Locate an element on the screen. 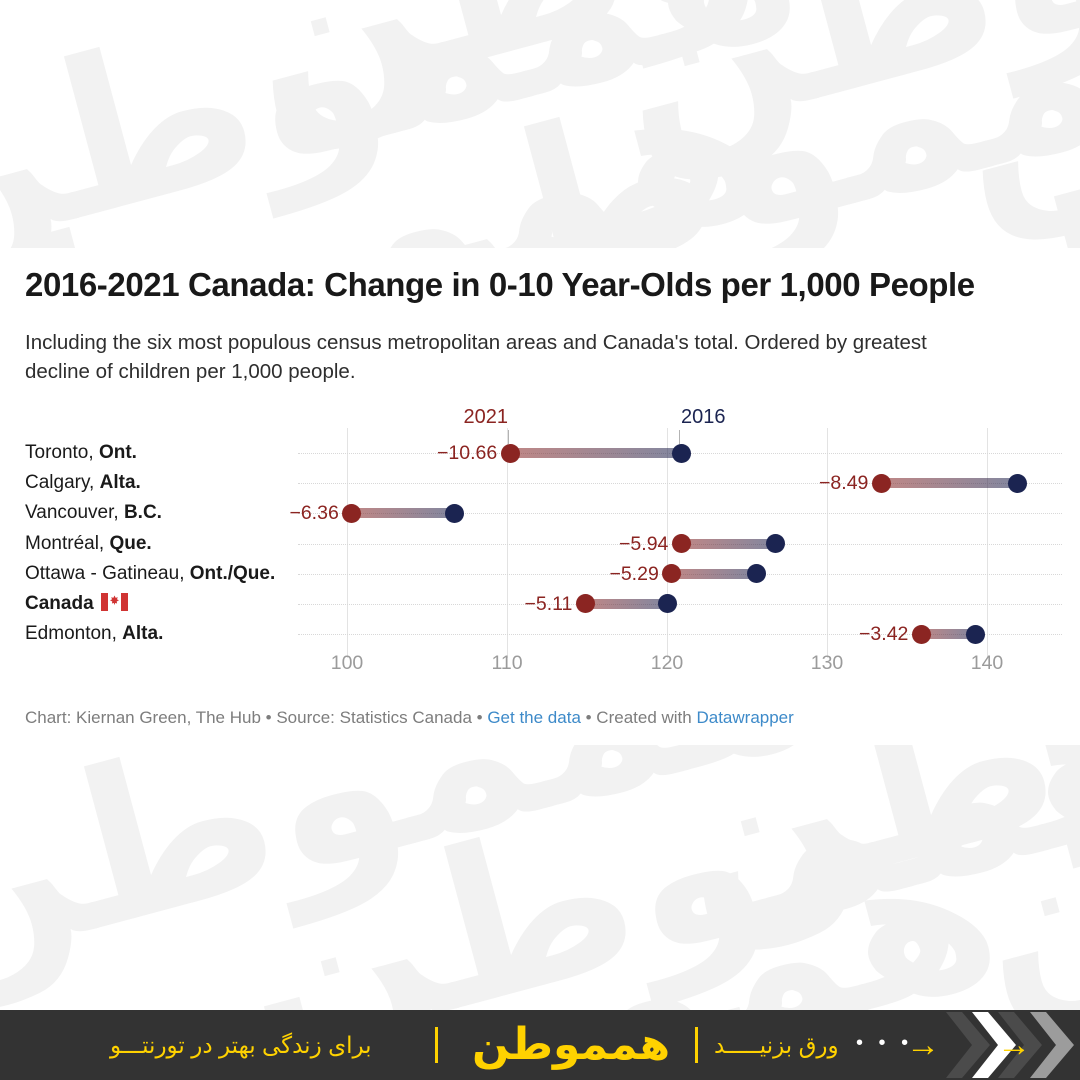  row-label: Ottawa - Gatineau, Ont./Que. is located at coordinates (150, 574).